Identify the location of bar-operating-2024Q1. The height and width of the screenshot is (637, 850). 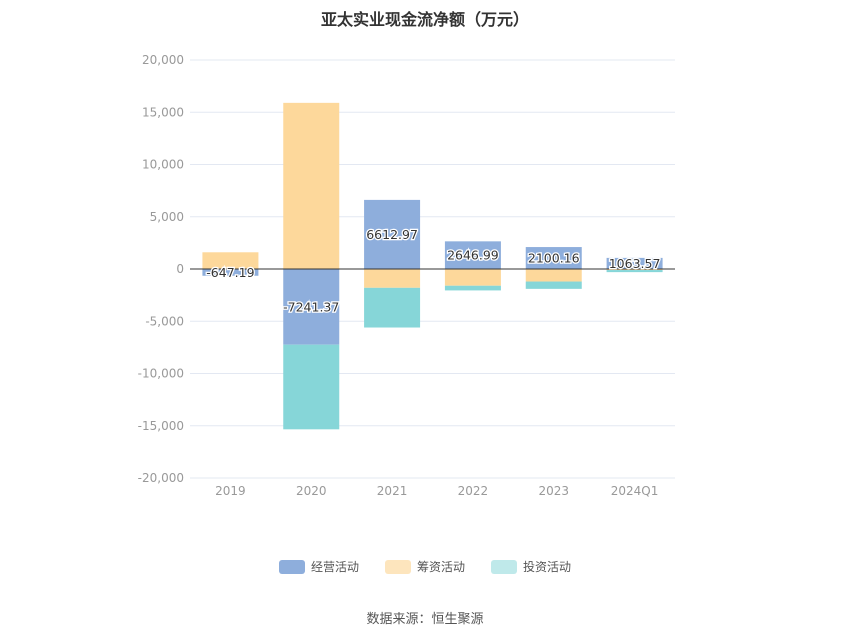
(634, 263).